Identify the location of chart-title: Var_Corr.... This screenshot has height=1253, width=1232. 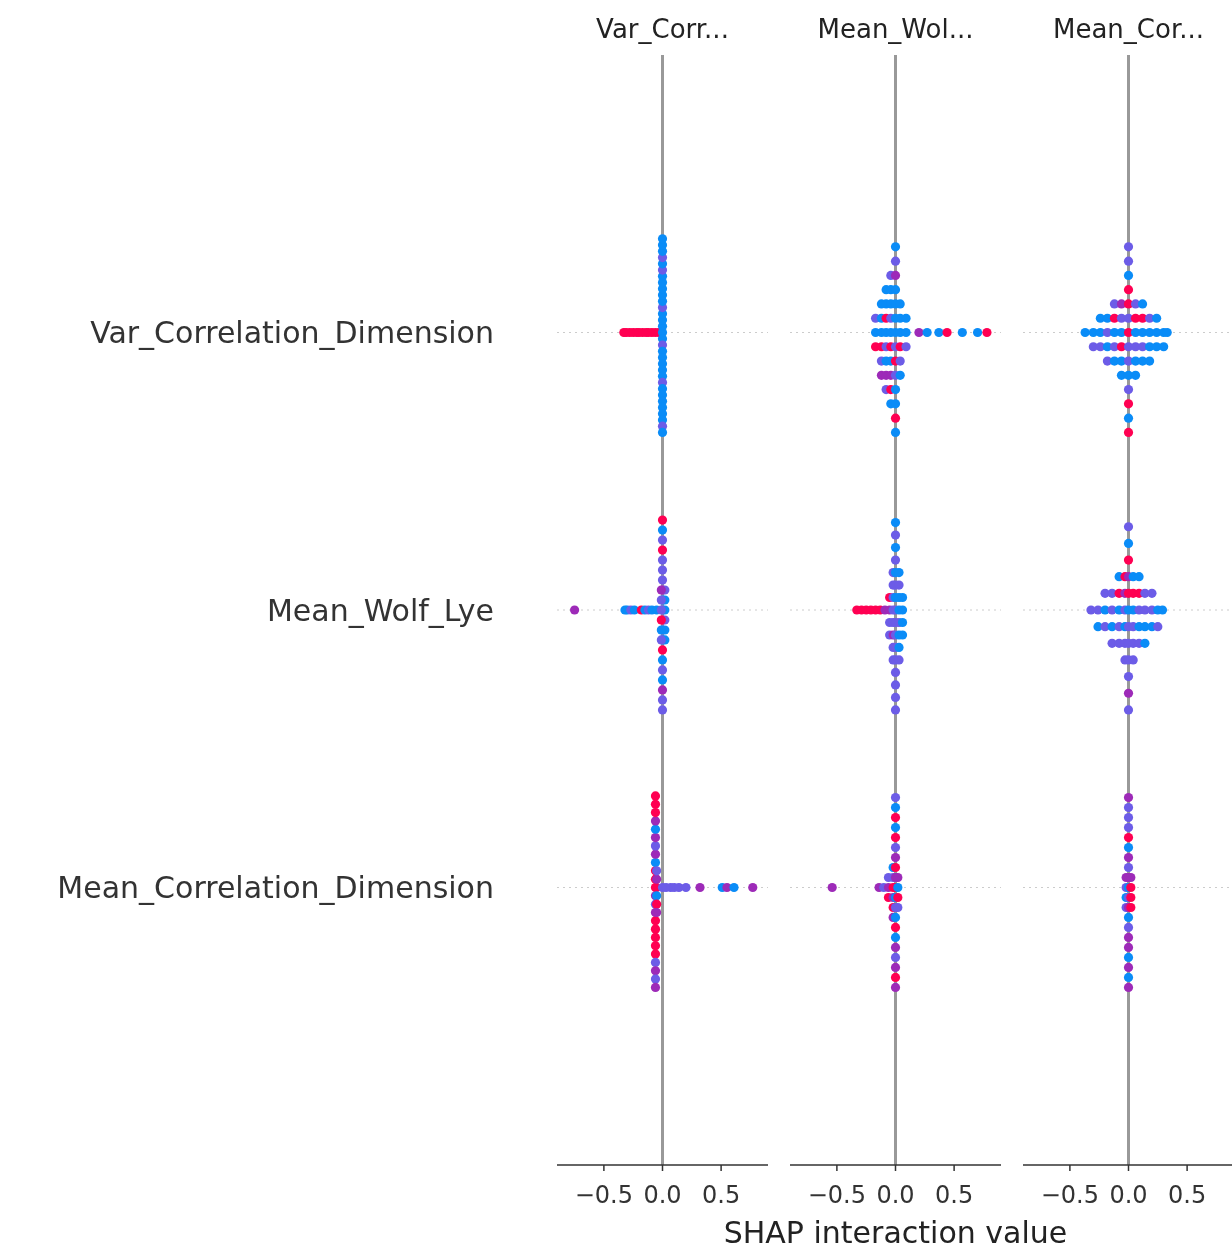
(662, 29).